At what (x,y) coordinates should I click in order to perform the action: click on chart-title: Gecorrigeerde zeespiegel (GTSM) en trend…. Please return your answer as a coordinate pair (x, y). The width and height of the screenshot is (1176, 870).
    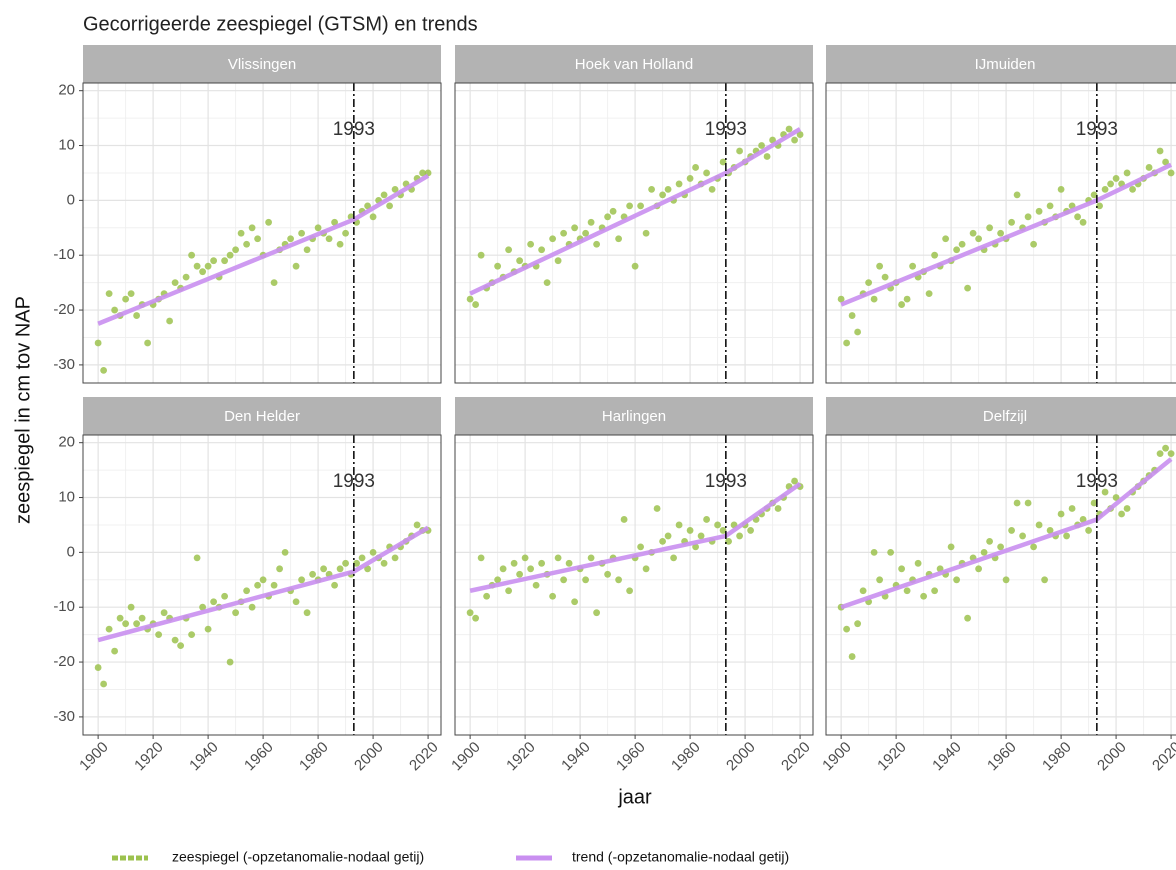
    Looking at the image, I should click on (280, 24).